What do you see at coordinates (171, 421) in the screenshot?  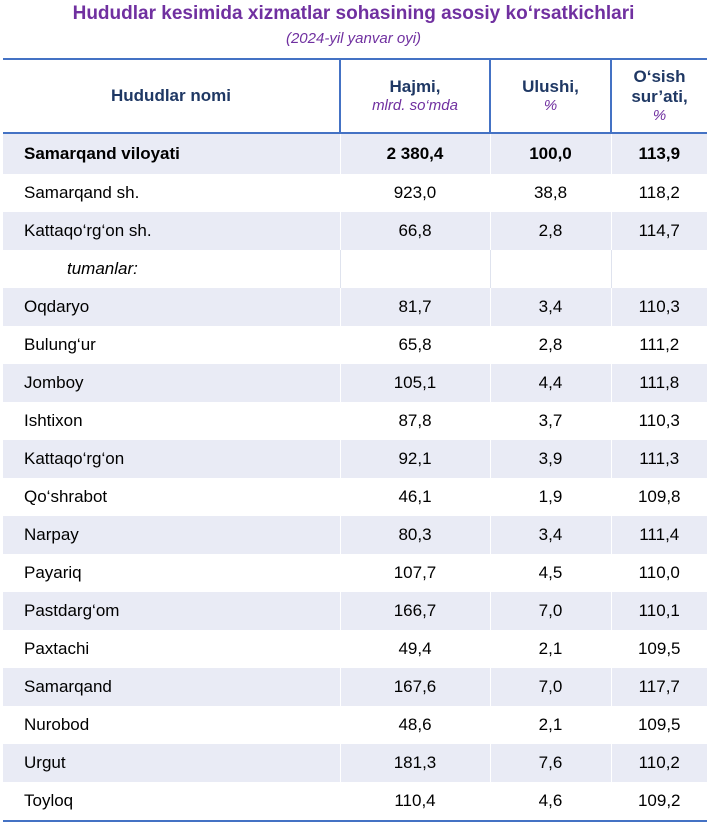 I see `cell-name: Ishtixon` at bounding box center [171, 421].